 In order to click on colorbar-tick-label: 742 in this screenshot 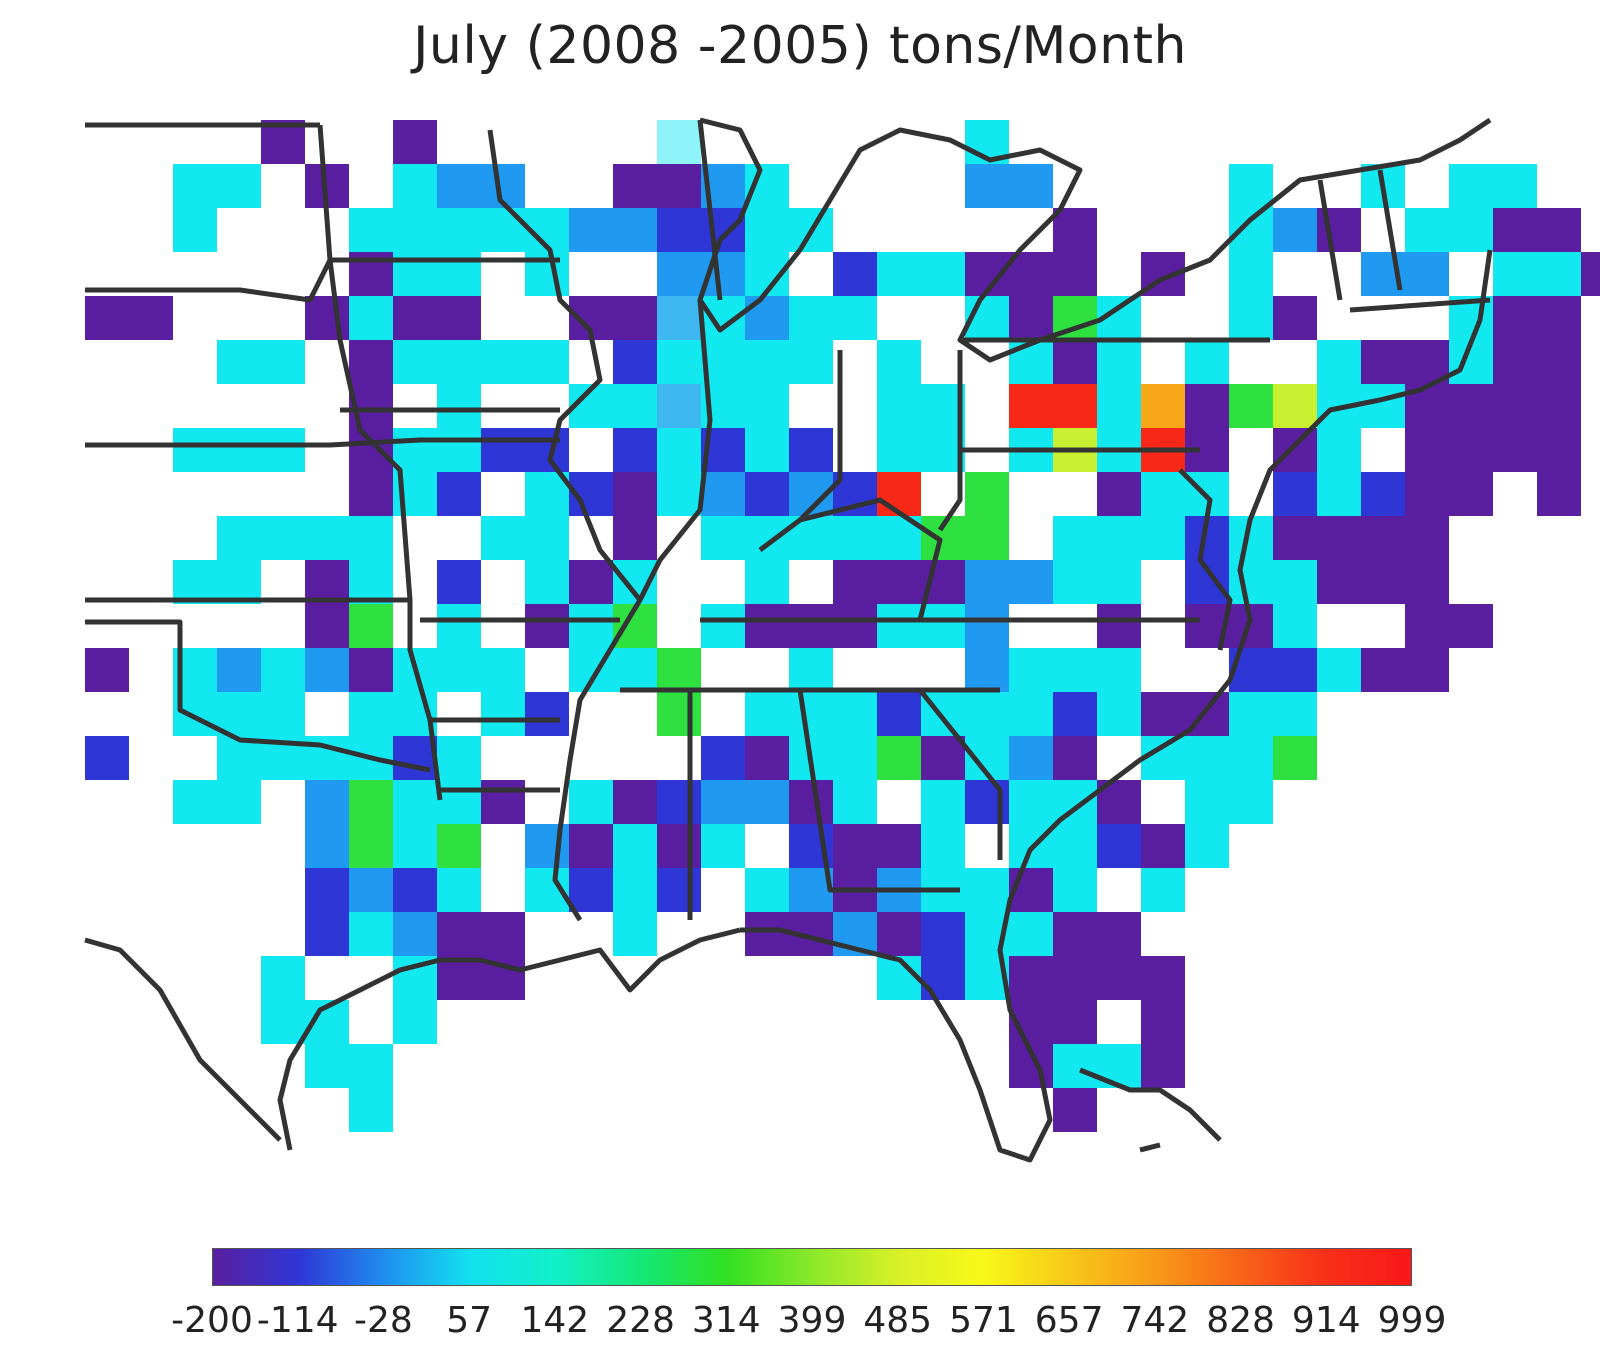, I will do `click(1155, 1320)`.